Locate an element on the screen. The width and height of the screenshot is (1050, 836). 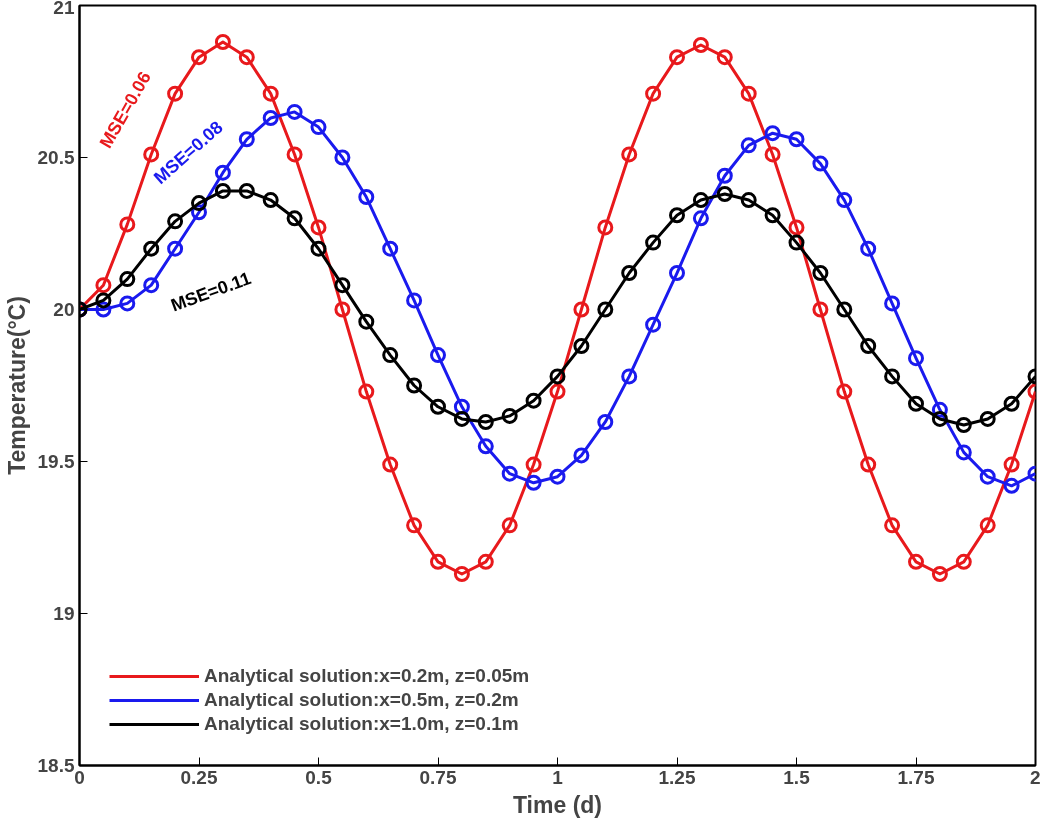
x-tick-label: 1.5 is located at coordinates (797, 777).